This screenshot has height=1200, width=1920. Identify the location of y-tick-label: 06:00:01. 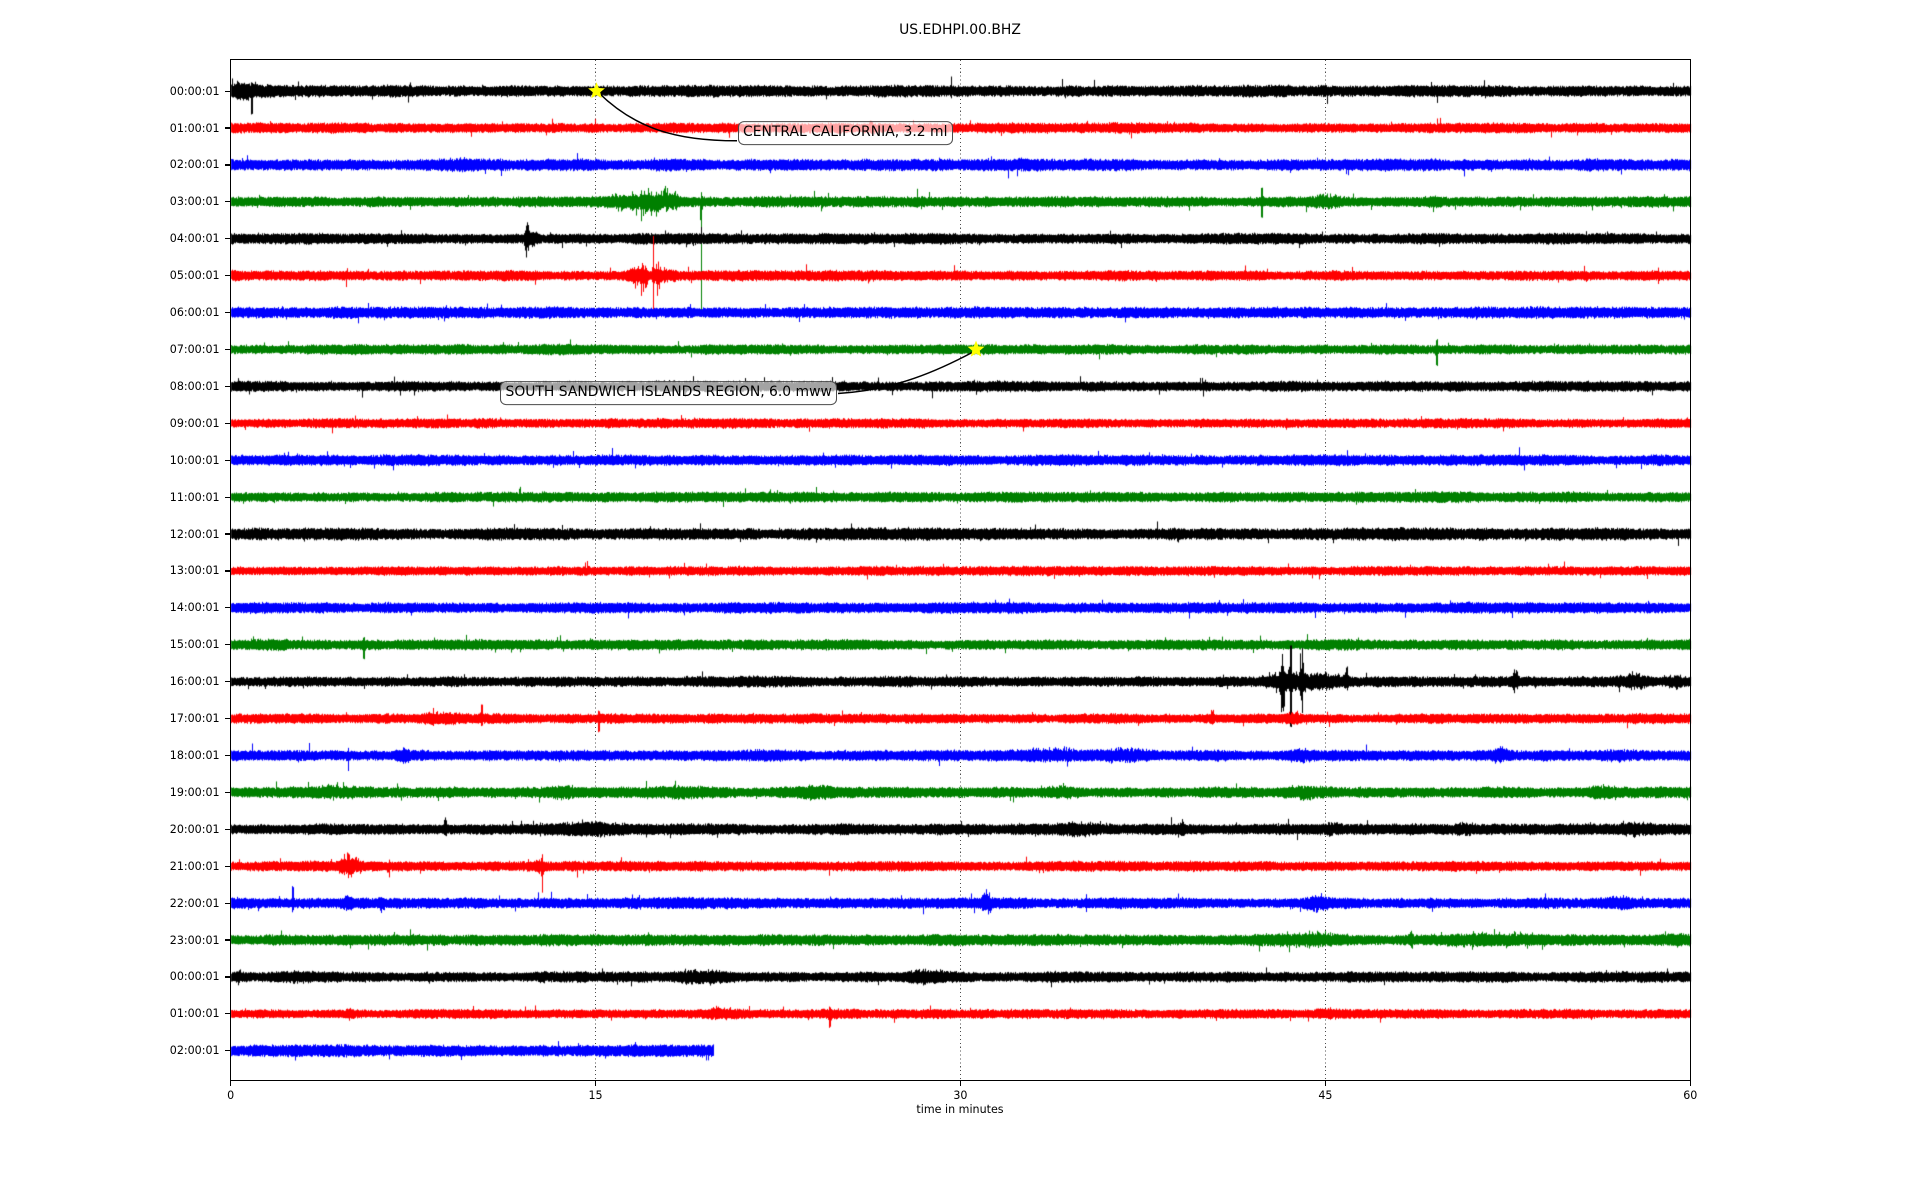
(194, 313).